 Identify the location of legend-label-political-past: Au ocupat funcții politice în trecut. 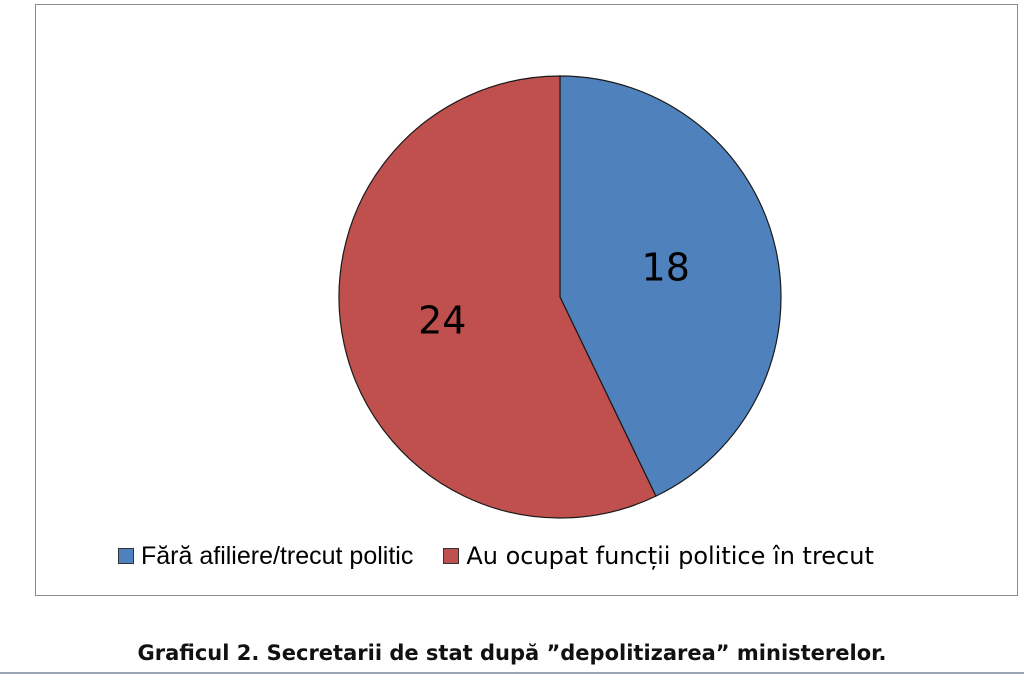
(670, 556).